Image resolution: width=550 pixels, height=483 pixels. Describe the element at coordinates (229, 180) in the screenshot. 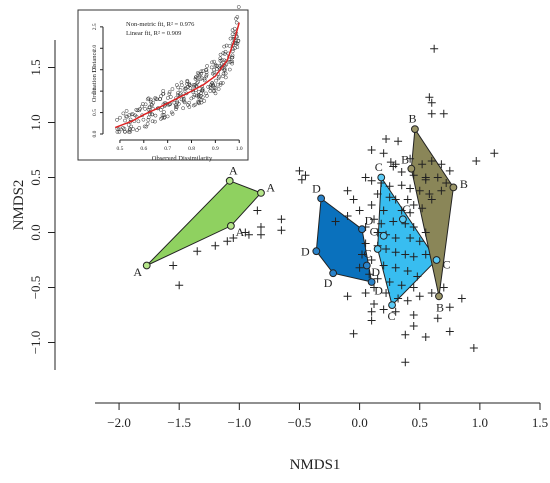

I see `group-a-site` at that location.